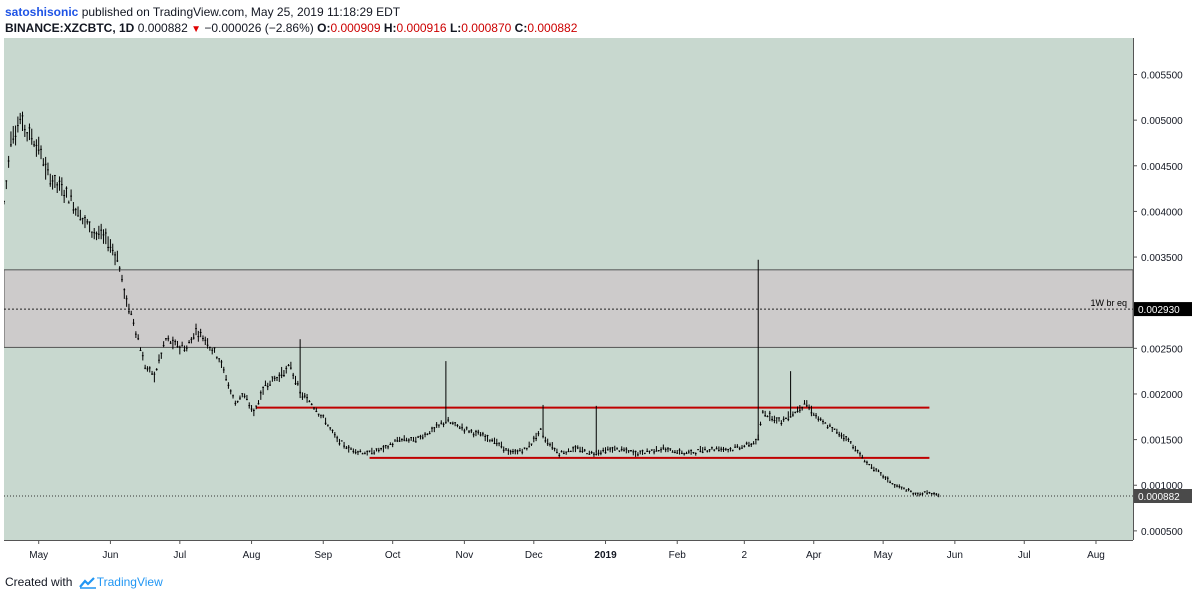 The image size is (1200, 598). I want to click on high-label: H:, so click(390, 28).